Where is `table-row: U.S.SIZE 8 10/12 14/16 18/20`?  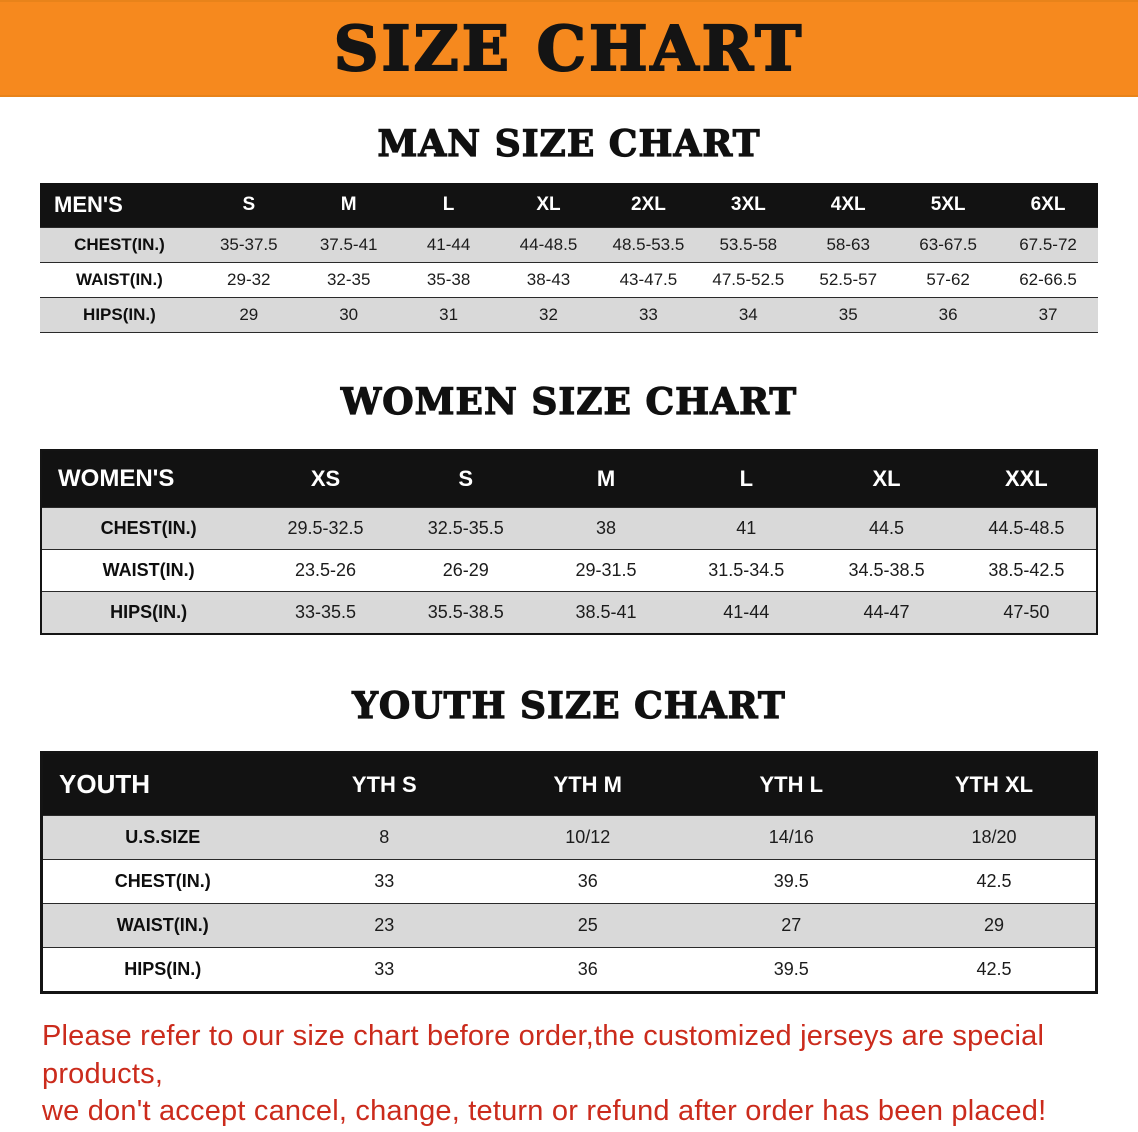 table-row: U.S.SIZE 8 10/12 14/16 18/20 is located at coordinates (569, 837).